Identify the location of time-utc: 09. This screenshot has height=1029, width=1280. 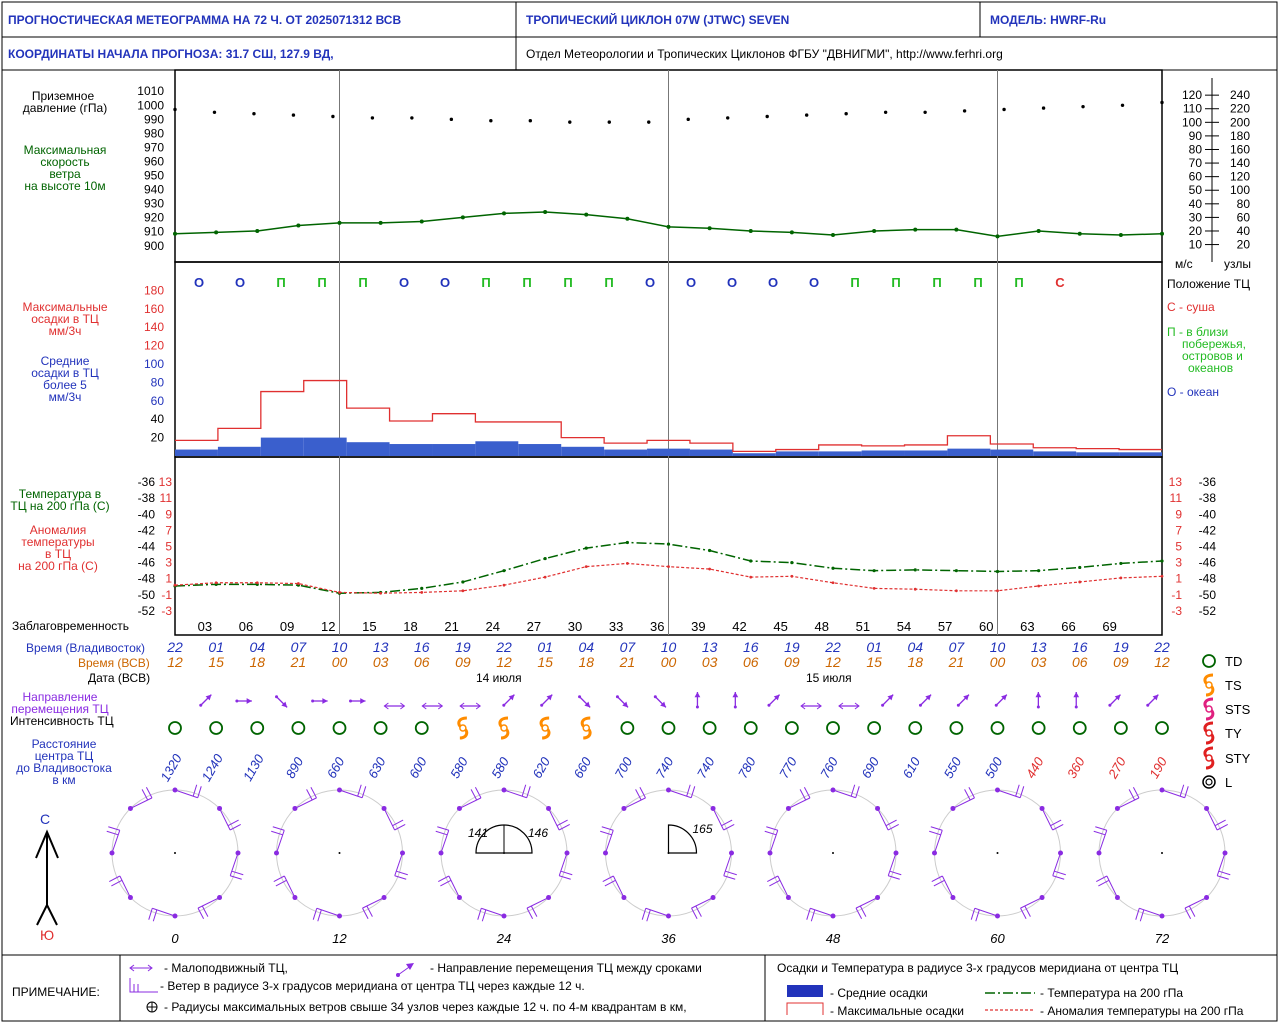
(463, 662).